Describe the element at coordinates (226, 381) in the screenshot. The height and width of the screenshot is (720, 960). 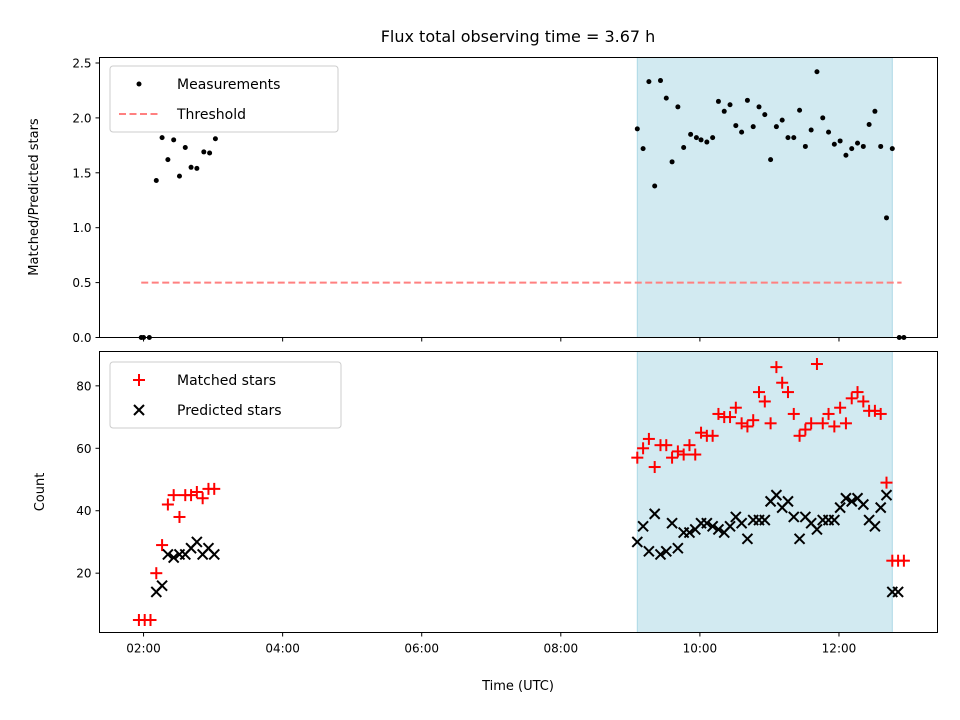
I see `legend-matched-label: Matched stars` at that location.